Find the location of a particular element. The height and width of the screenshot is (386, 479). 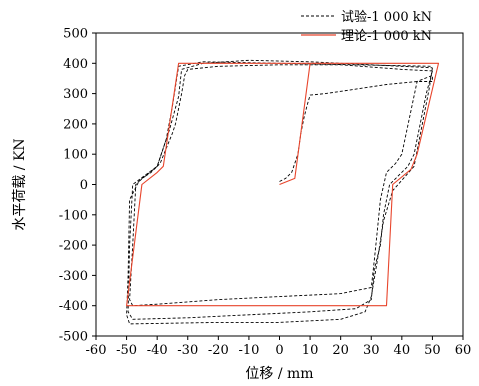

x-tick-label: -20 is located at coordinates (218, 350).